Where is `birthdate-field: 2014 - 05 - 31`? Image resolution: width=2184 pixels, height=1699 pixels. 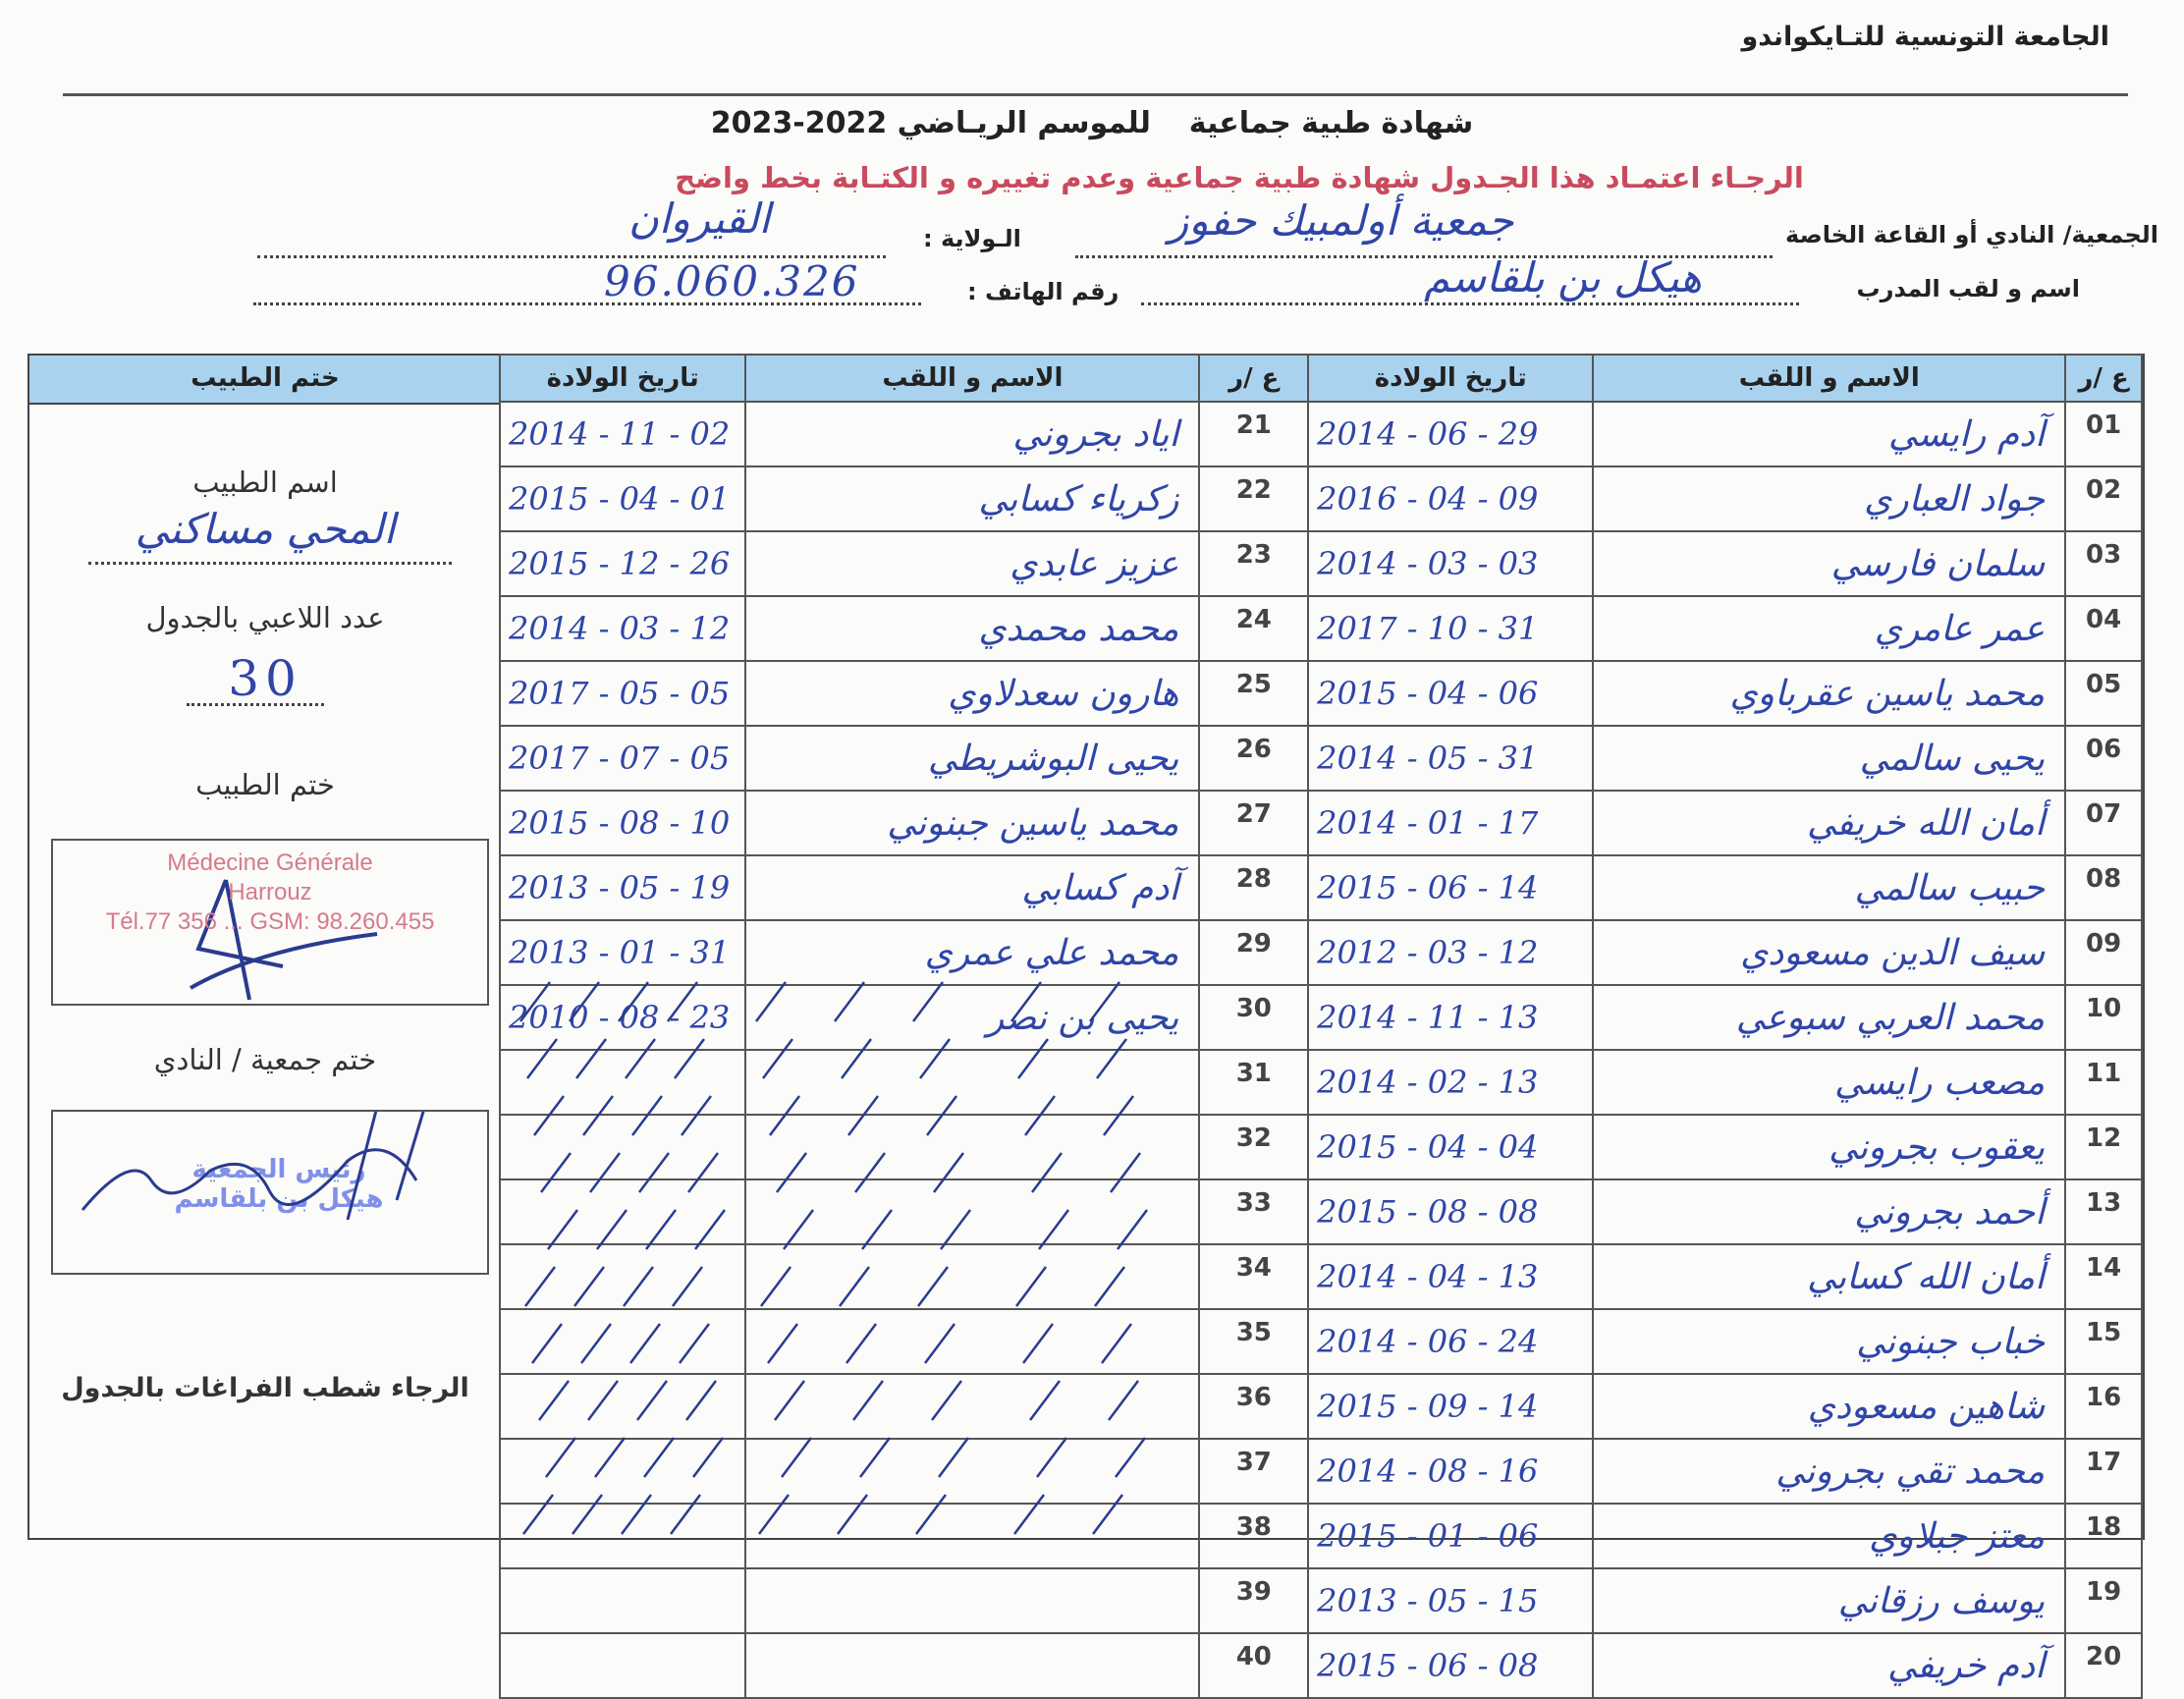
birthdate-field: 2014 - 05 - 31 is located at coordinates (1451, 758).